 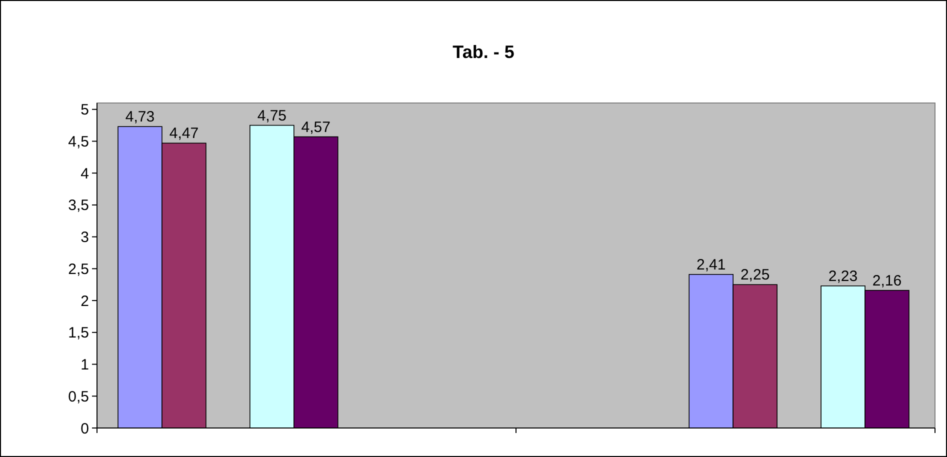 I want to click on data-label: 4,57, so click(x=315, y=127).